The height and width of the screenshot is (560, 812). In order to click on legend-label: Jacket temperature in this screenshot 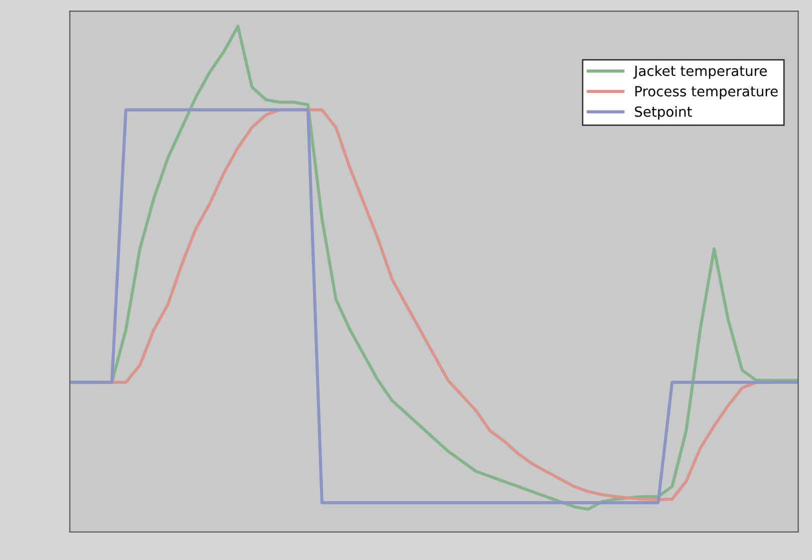, I will do `click(700, 72)`.